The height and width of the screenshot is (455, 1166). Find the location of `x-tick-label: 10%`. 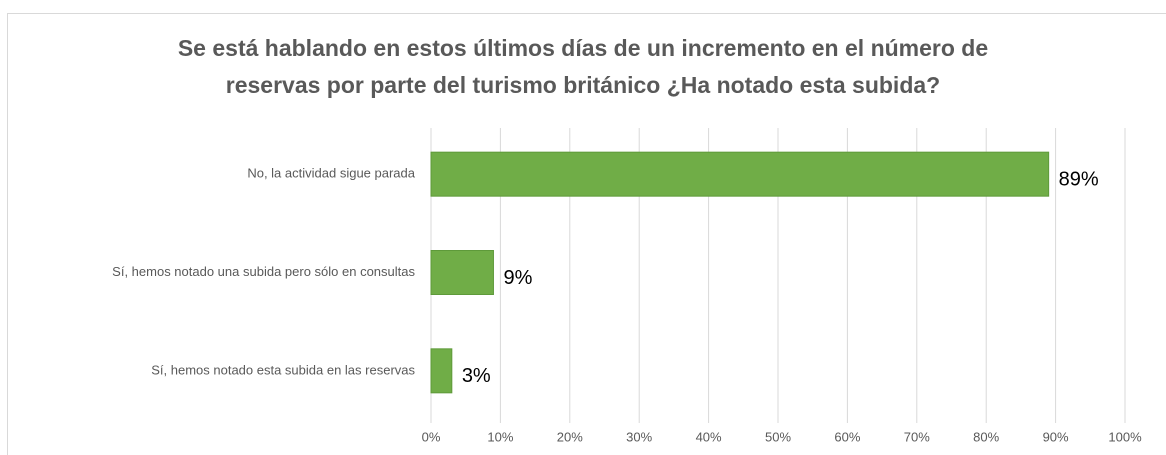

x-tick-label: 10% is located at coordinates (500, 436).